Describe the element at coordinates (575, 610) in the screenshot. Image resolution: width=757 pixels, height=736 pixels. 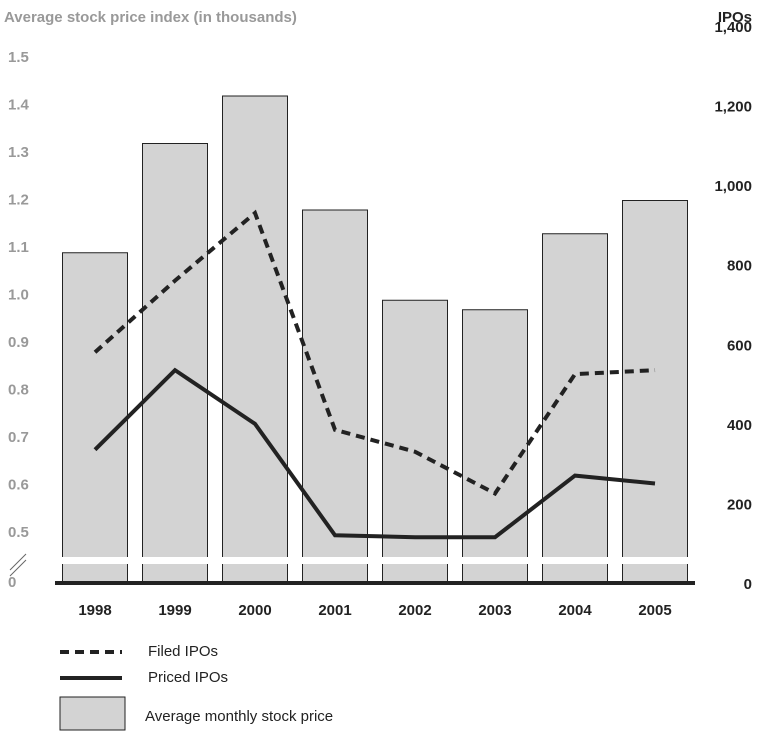
I see `x-tick-label: 2004` at that location.